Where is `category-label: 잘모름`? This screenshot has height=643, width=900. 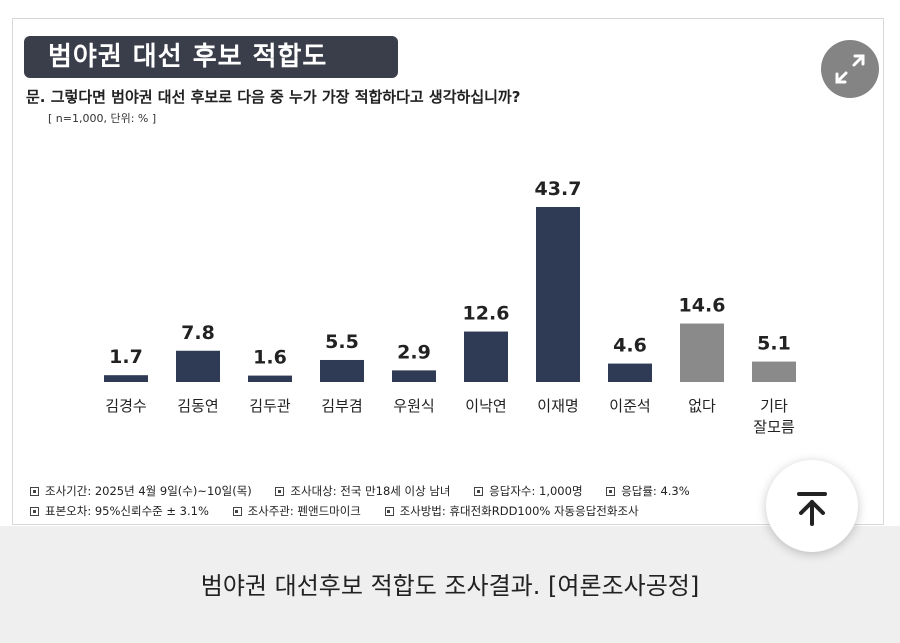 category-label: 잘모름 is located at coordinates (774, 427).